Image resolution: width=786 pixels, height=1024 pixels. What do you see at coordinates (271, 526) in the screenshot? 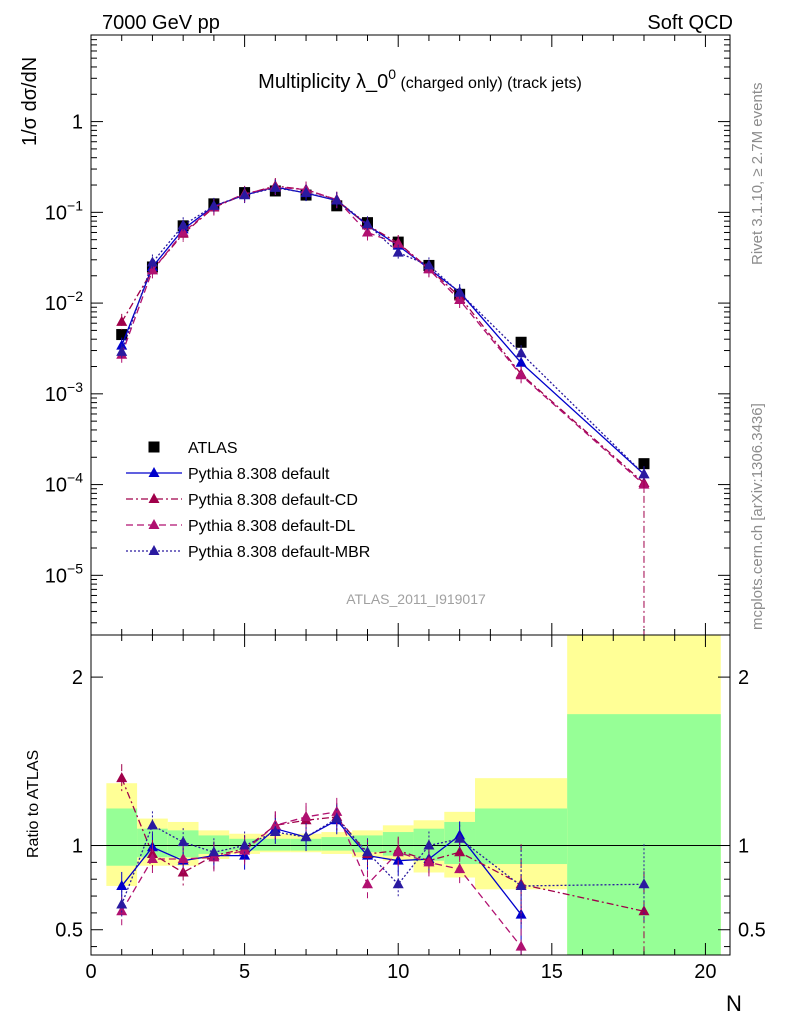
I see `legend-label: Pythia 8.308 default-DL` at bounding box center [271, 526].